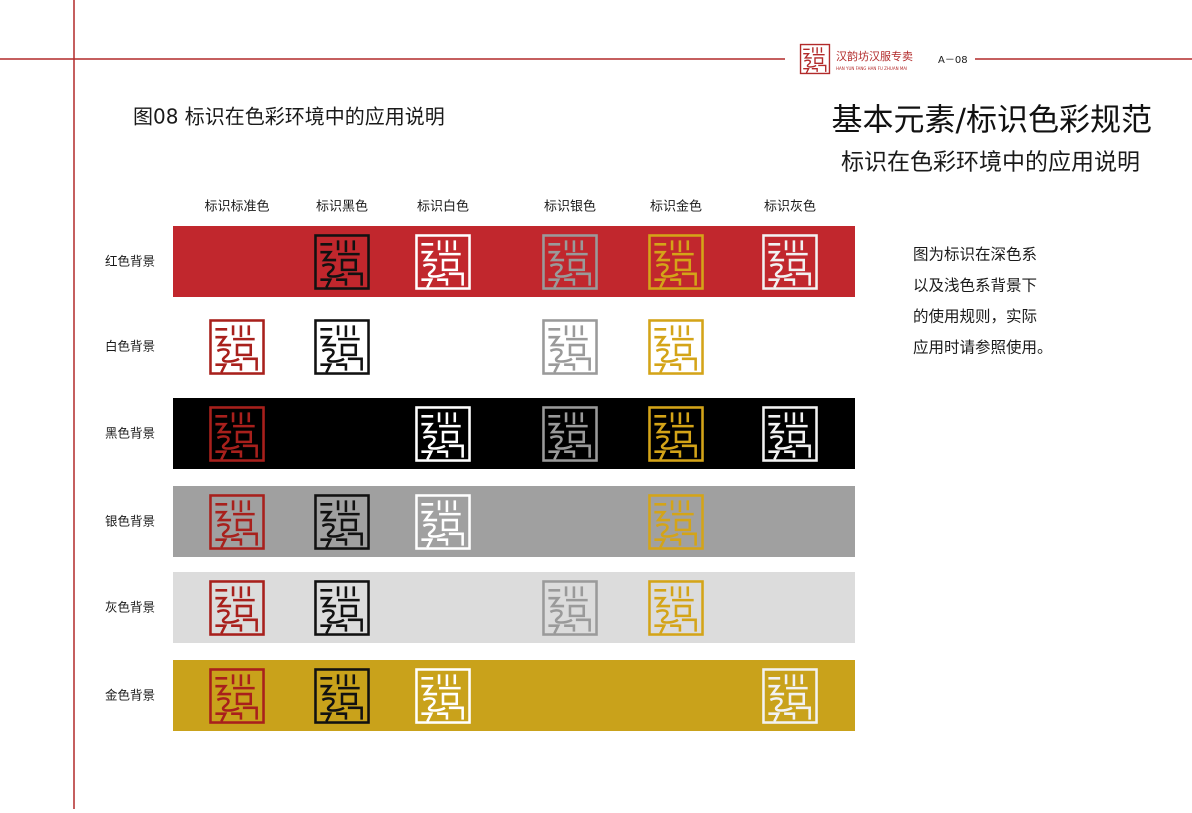 This screenshot has width=1192, height=813. Describe the element at coordinates (975, 317) in the screenshot. I see `description-line: 的使用规则，实际` at that location.